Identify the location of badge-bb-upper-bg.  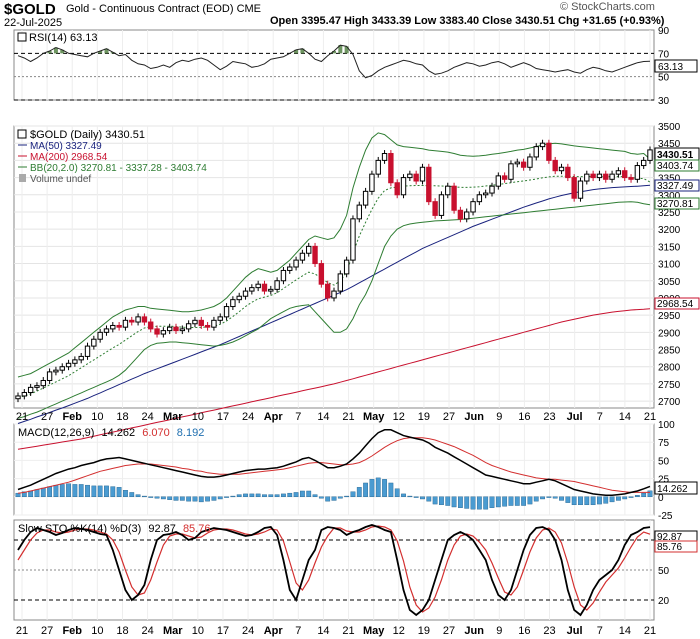
(677, 165).